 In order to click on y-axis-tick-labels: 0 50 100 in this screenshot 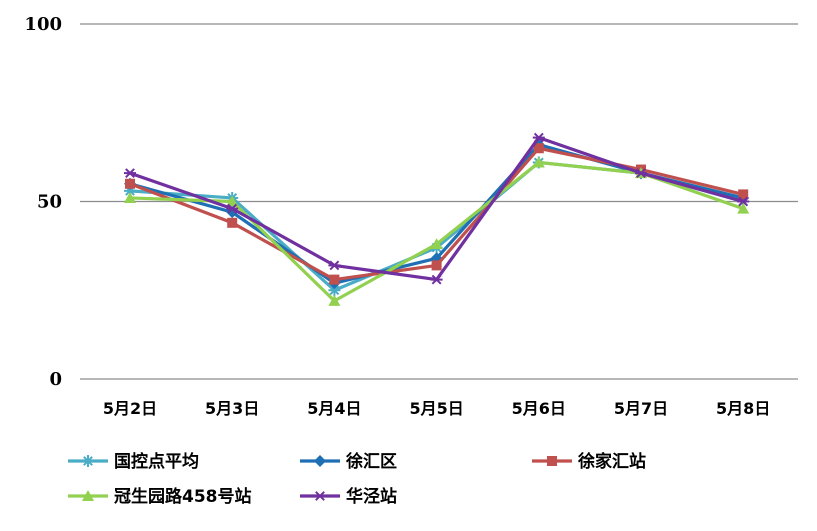, I will do `click(43, 202)`.